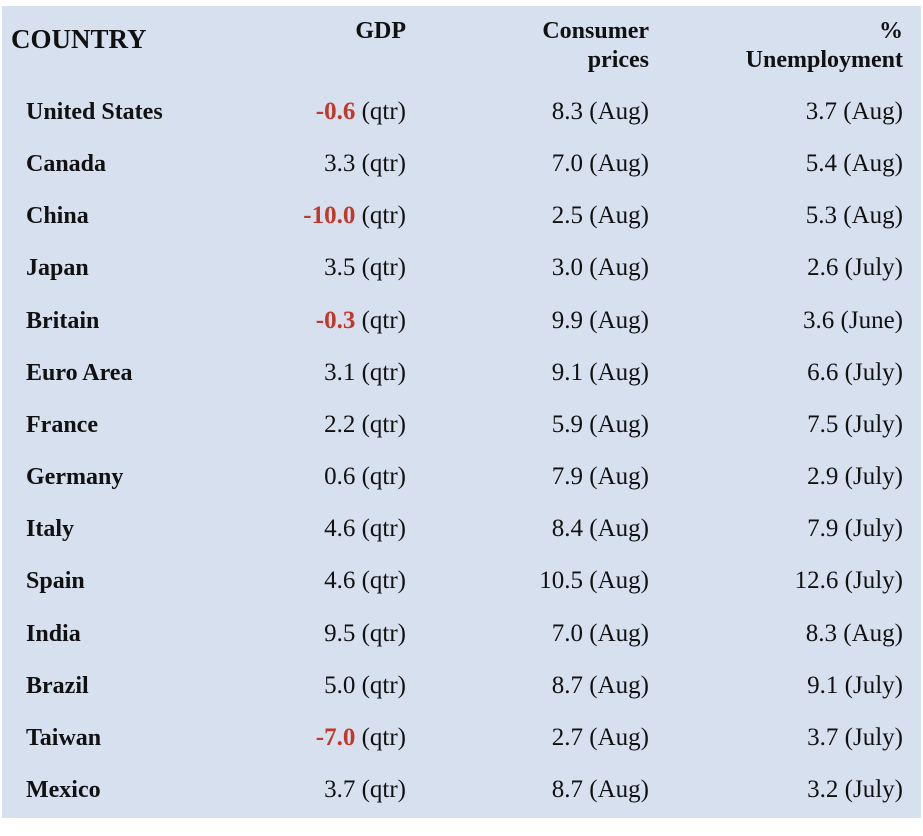  What do you see at coordinates (461, 686) in the screenshot?
I see `table-row: Brazil 5.0 (qtr) 8.7 (Aug) 9.1 (July)` at bounding box center [461, 686].